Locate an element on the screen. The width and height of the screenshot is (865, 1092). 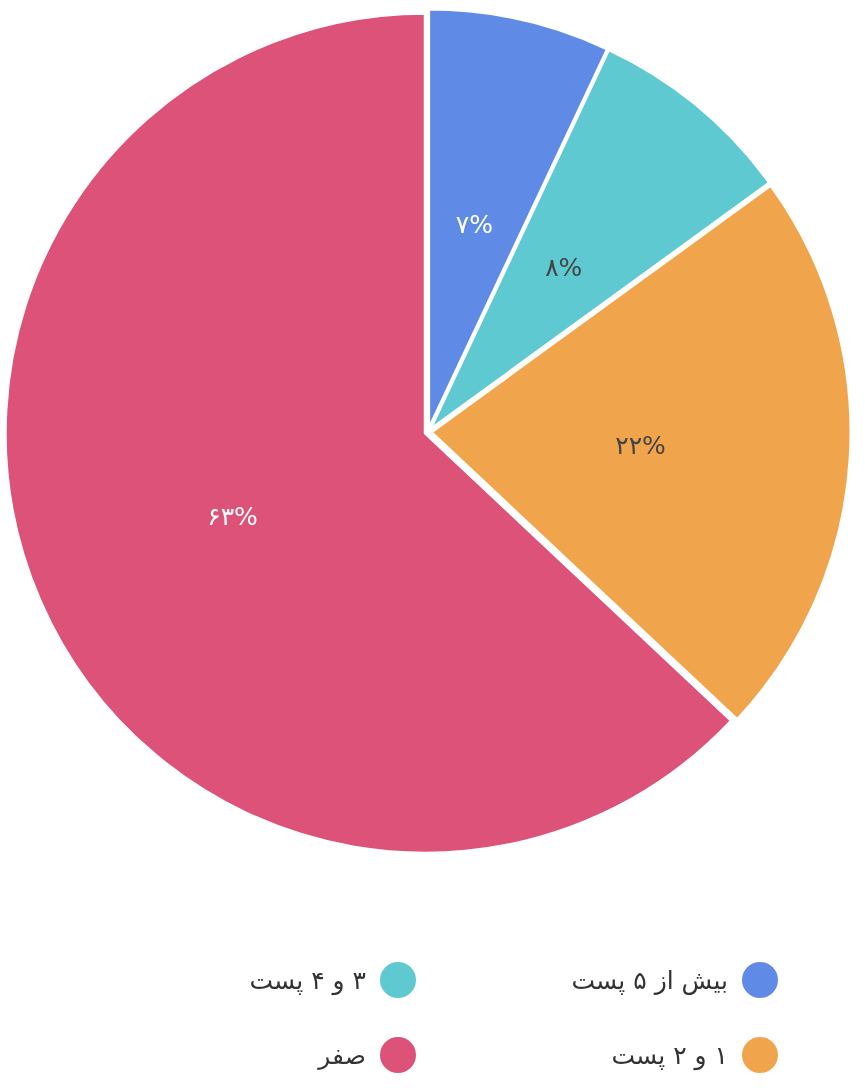
data-label: ۷% is located at coordinates (474, 224).